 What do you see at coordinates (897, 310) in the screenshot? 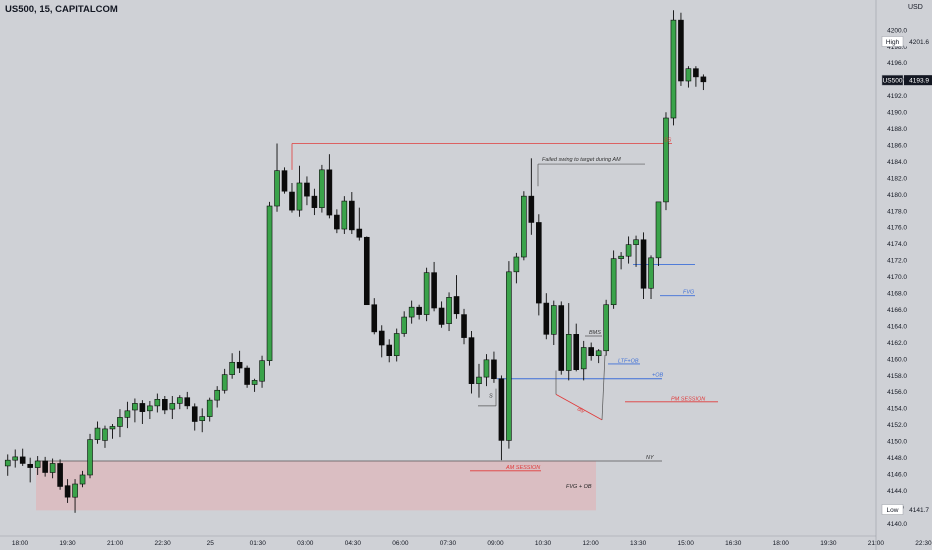
I see `y-tick-label: 4166.0` at bounding box center [897, 310].